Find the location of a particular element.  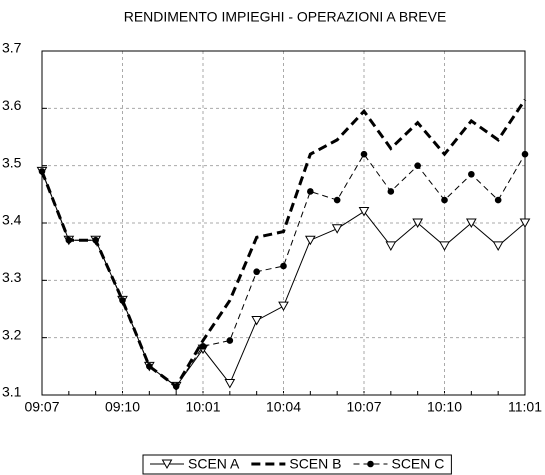

chart-title: RENDIMENTO IMPIEGHI - OPERAZIONI A BREVE is located at coordinates (285, 17).